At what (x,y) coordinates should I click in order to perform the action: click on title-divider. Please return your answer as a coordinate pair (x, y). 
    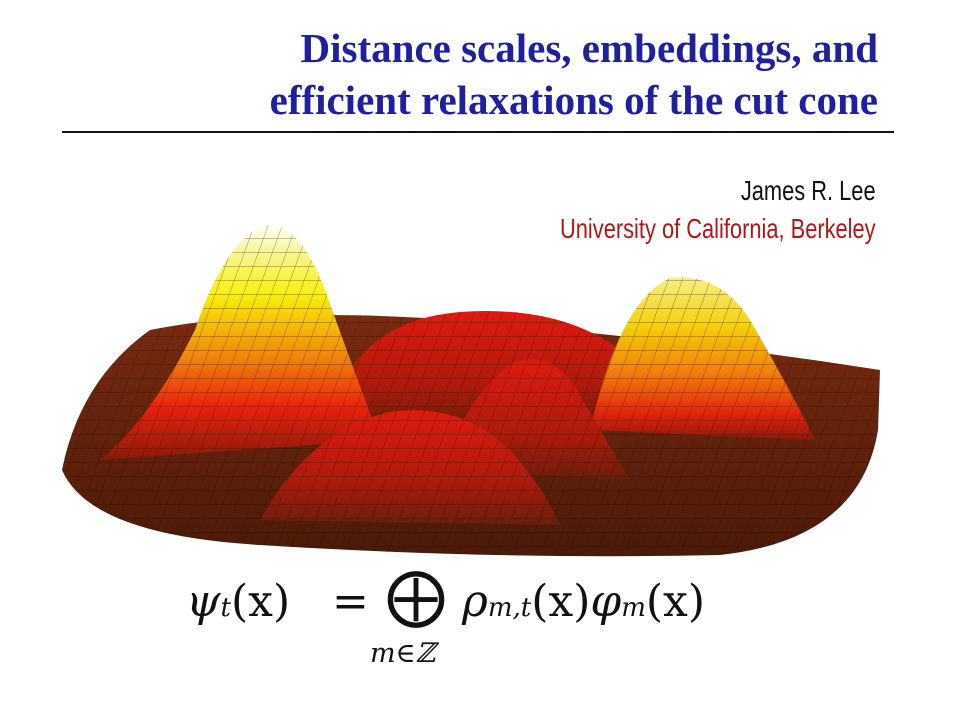
    Looking at the image, I should click on (478, 132).